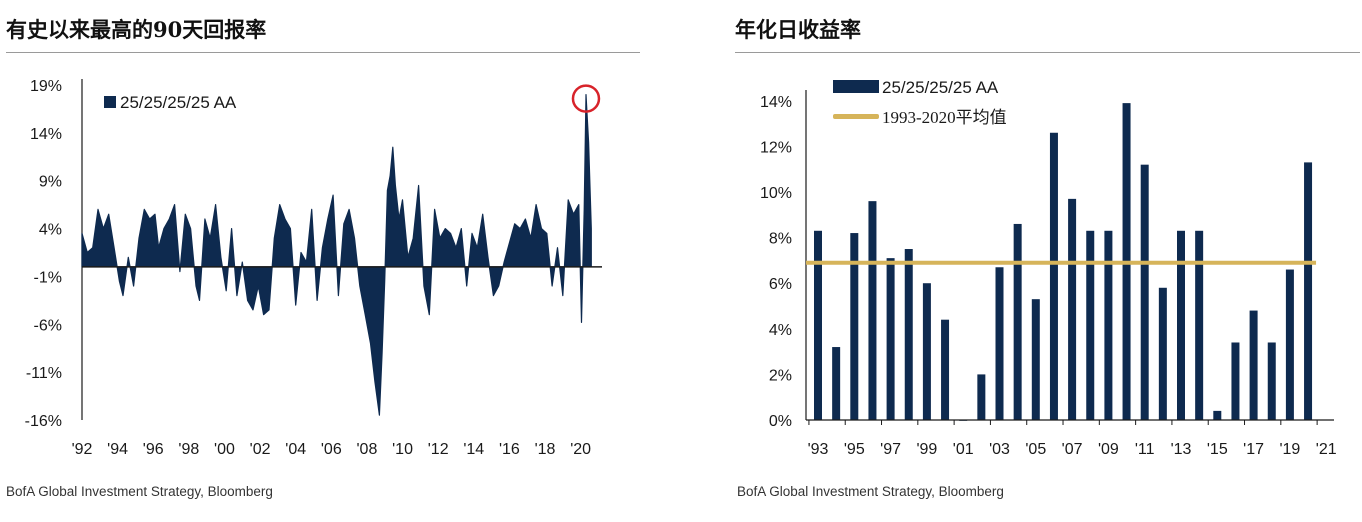  I want to click on right-chart-title: 年化日收益率, so click(798, 29).